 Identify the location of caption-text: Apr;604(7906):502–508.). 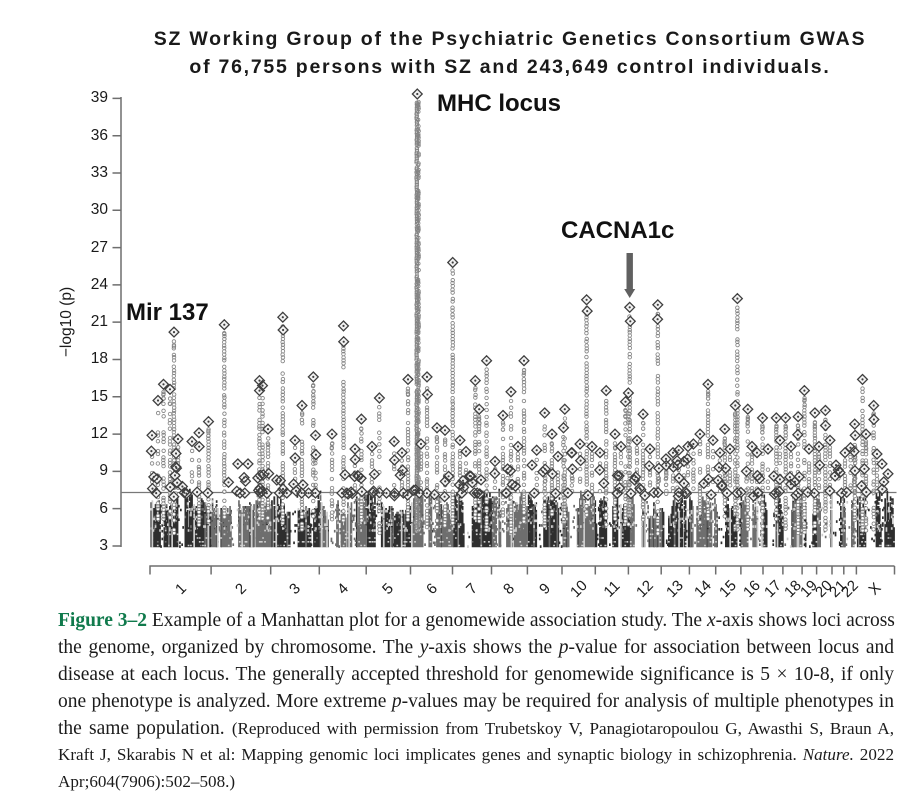
(147, 782).